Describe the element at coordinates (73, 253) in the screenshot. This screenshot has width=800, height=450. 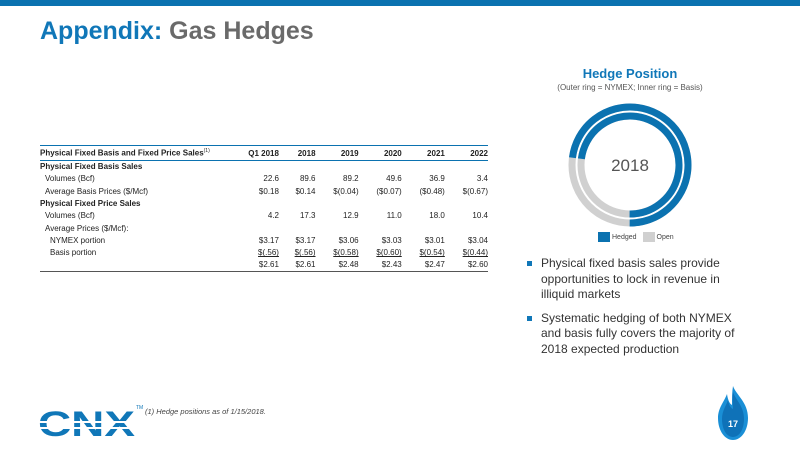
I see `row-label: Basis portion` at that location.